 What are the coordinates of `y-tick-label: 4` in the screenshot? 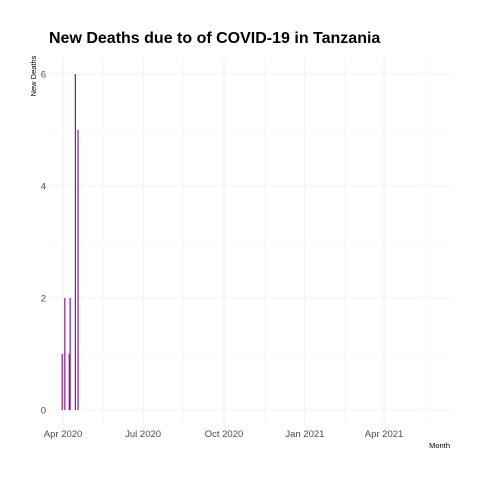 It's located at (43, 187).